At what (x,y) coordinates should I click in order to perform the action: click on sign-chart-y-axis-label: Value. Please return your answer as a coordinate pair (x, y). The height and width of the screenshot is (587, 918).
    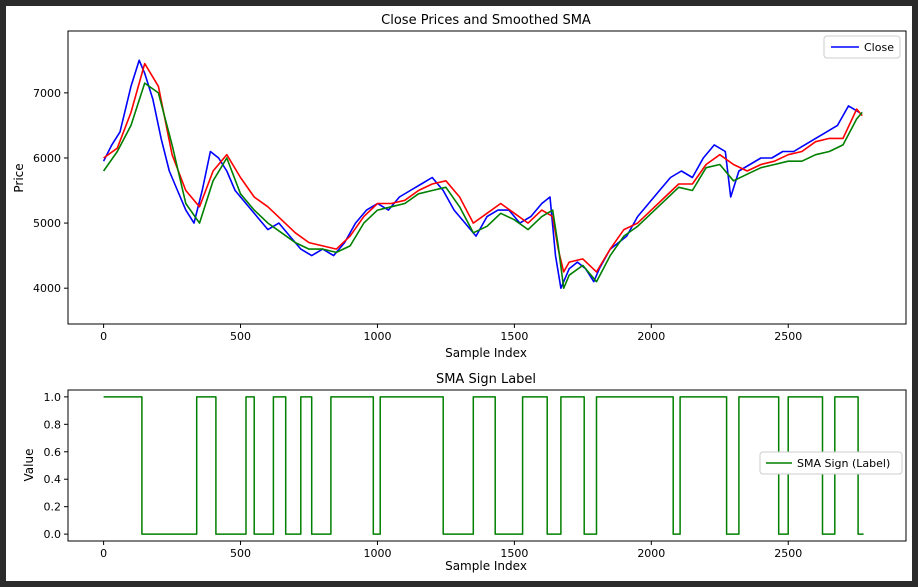
    Looking at the image, I should click on (29, 465).